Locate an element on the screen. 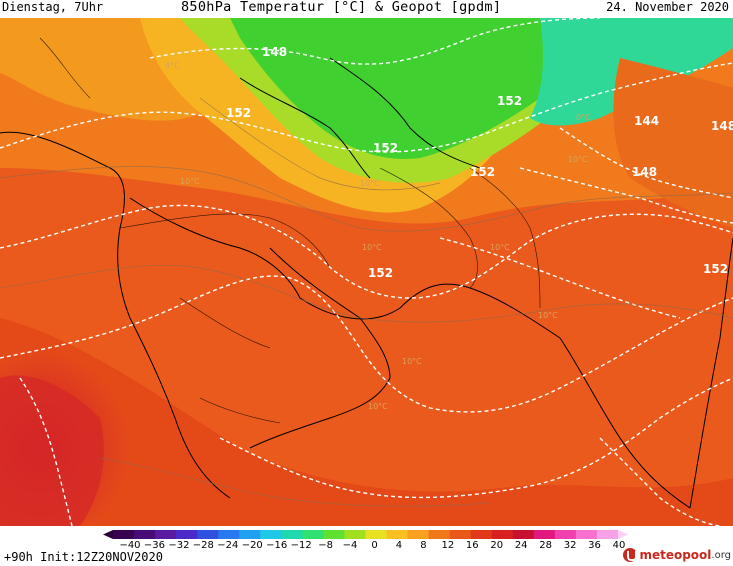  colorbar-tick-label: −16 is located at coordinates (277, 545).